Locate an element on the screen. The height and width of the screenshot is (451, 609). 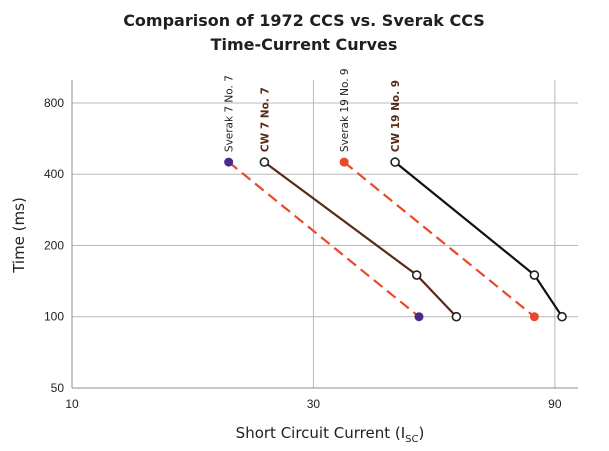
y-tick-label: 50 is located at coordinates (58, 388).